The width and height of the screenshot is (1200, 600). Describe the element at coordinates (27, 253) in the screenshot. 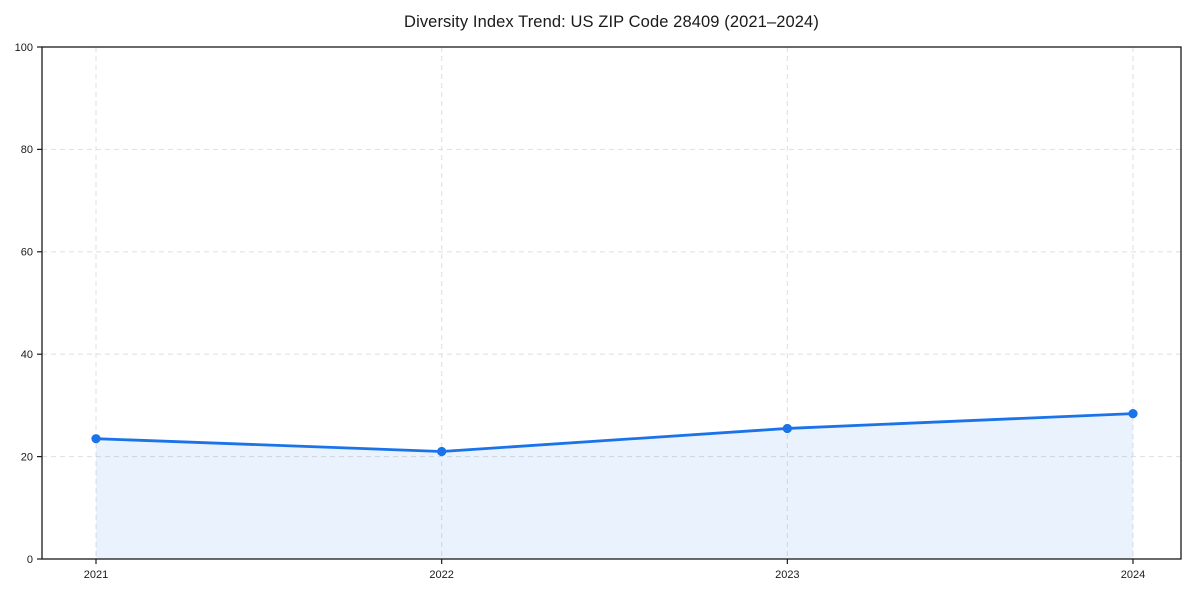

I see `y-axis-tick-label: 60` at that location.